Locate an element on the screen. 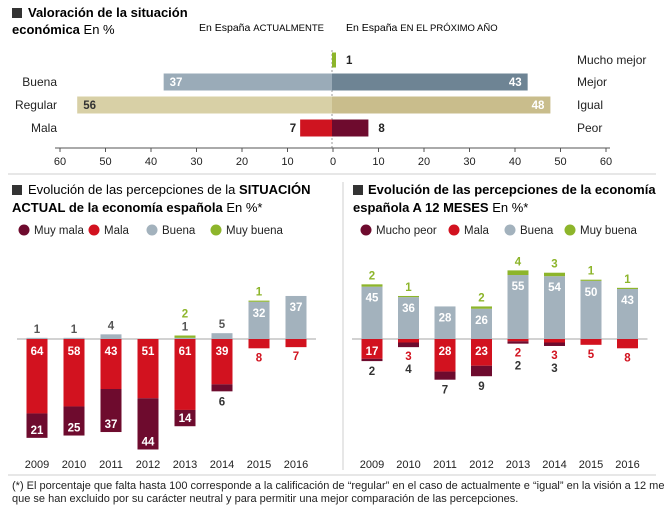  value-label-buena: 55 is located at coordinates (518, 287).